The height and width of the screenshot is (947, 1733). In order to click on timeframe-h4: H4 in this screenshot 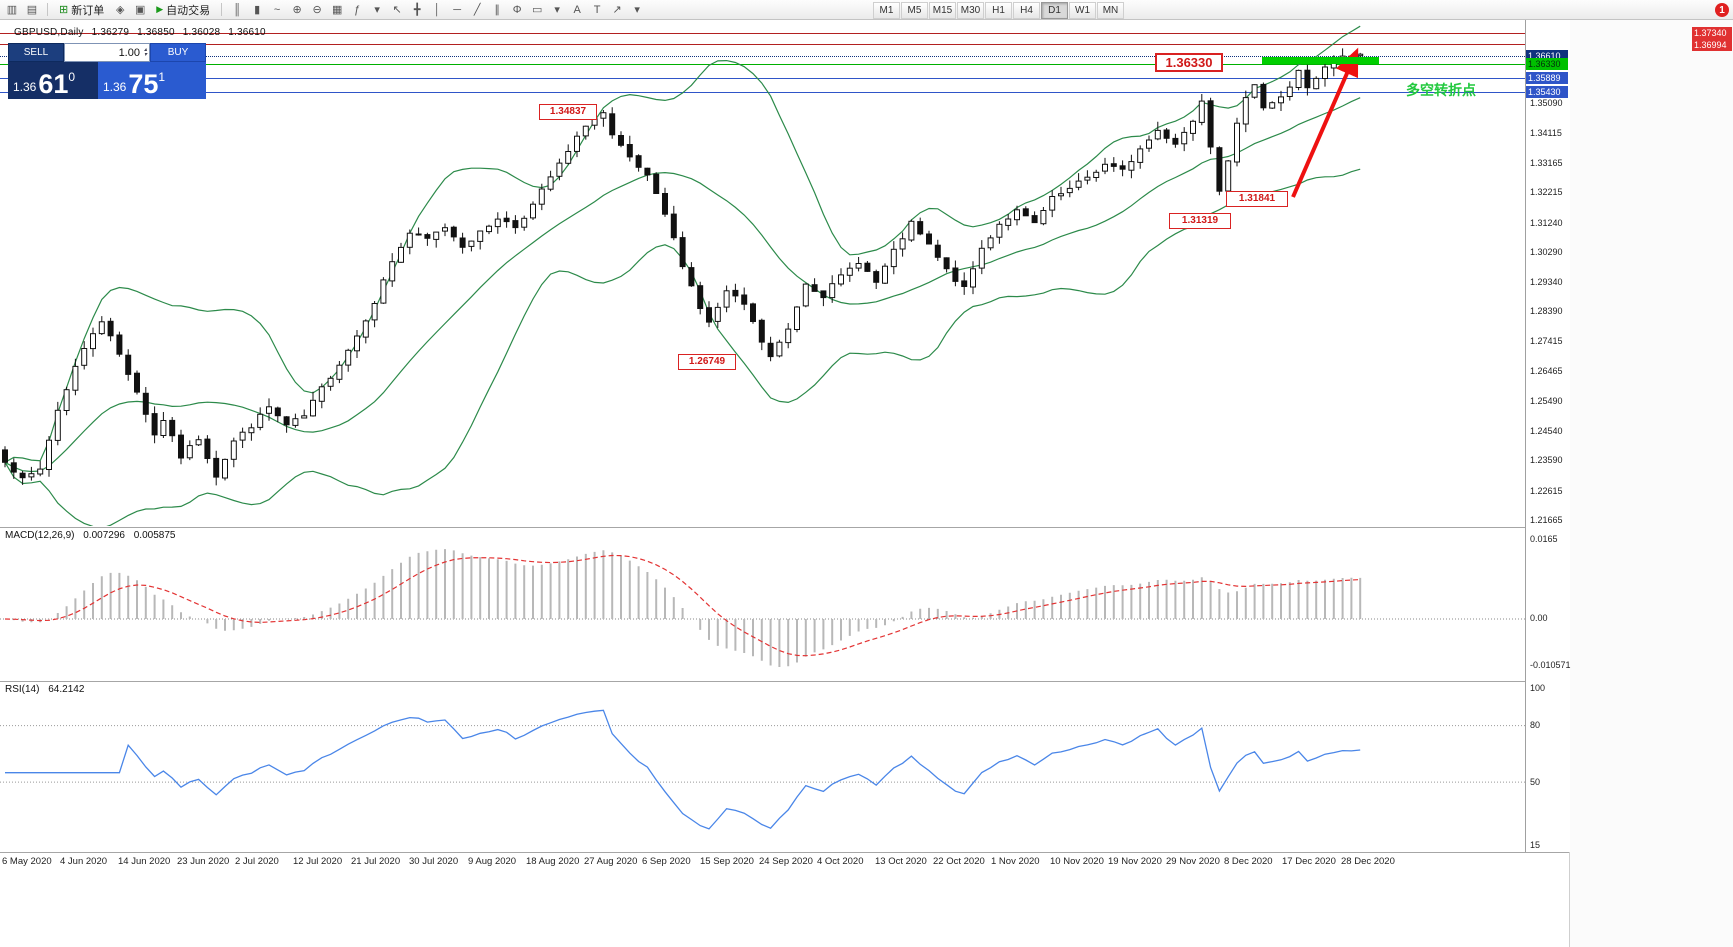, I will do `click(1026, 10)`.